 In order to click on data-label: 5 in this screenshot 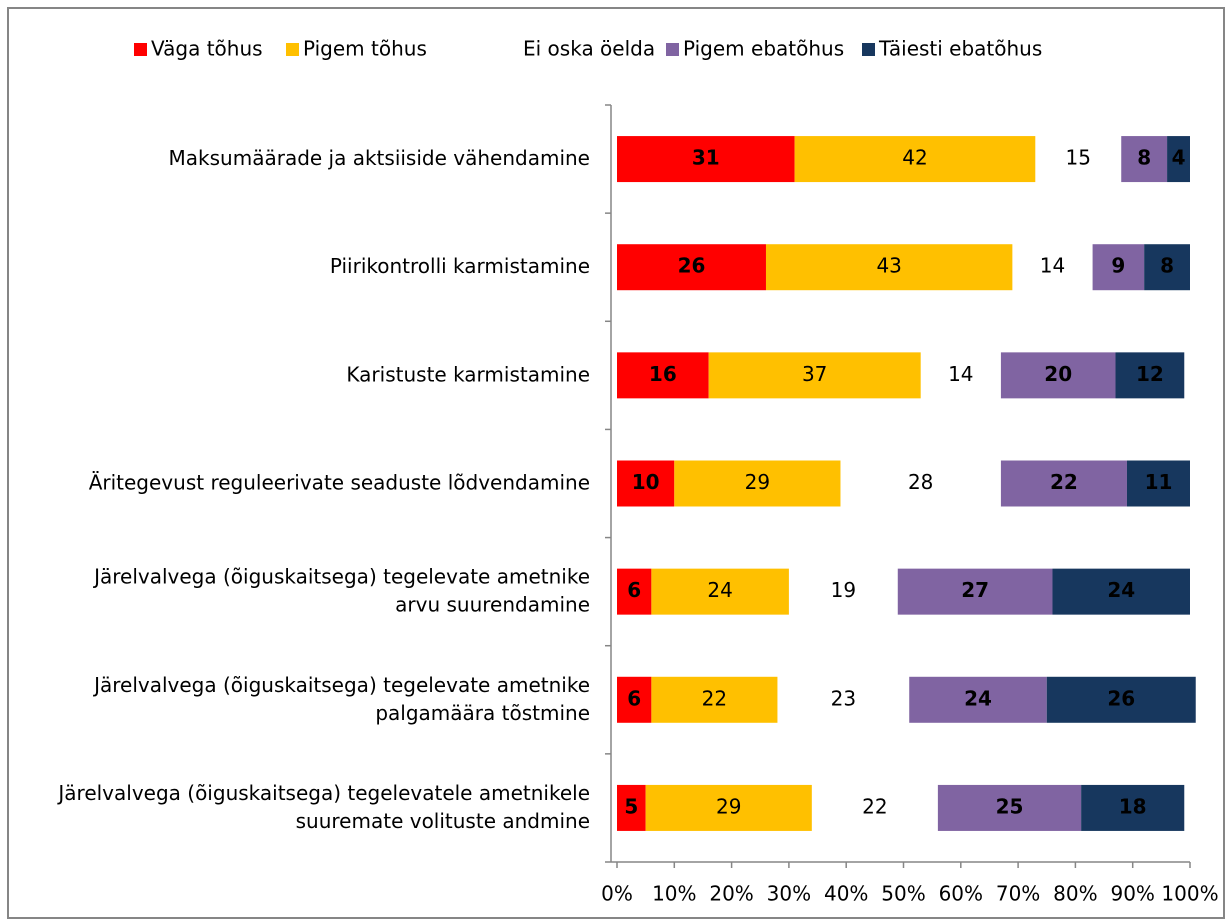, I will do `click(631, 806)`.